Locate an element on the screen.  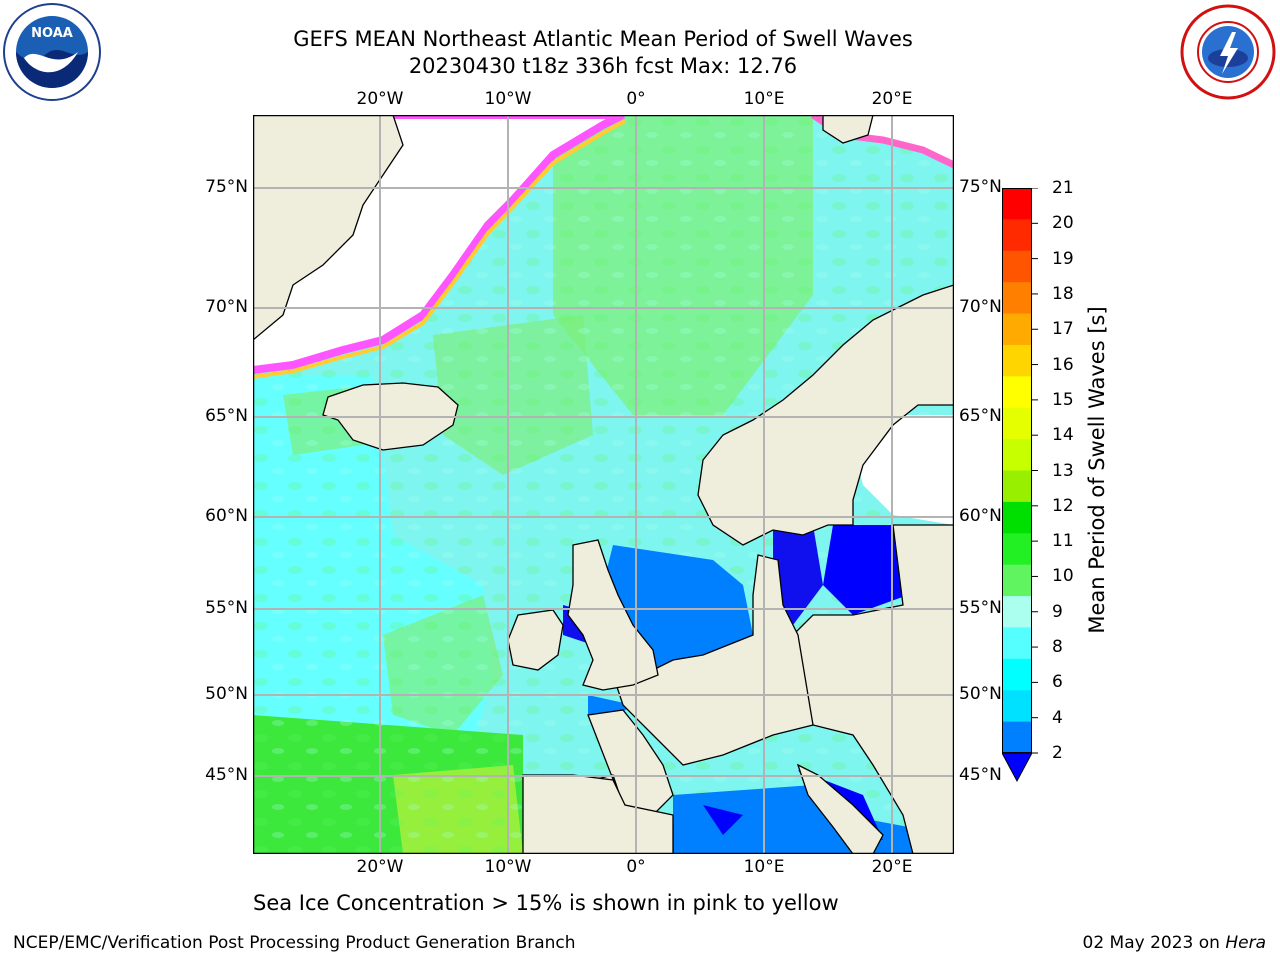
baltic-sea is located at coordinates (798, 575).